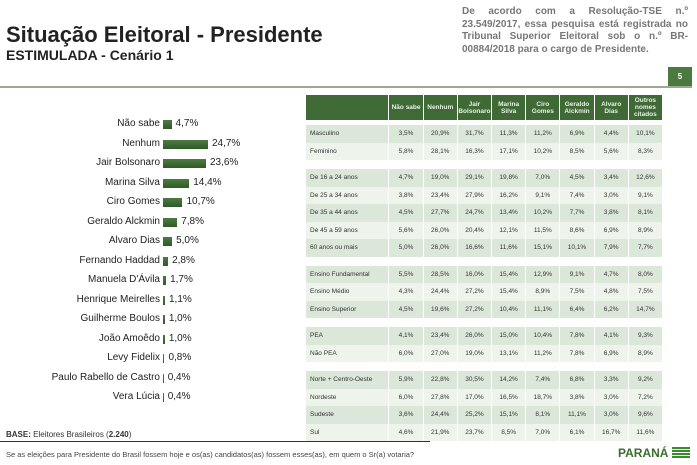 The width and height of the screenshot is (697, 465). Describe the element at coordinates (645, 274) in the screenshot. I see `cell-value: 8,0%` at that location.